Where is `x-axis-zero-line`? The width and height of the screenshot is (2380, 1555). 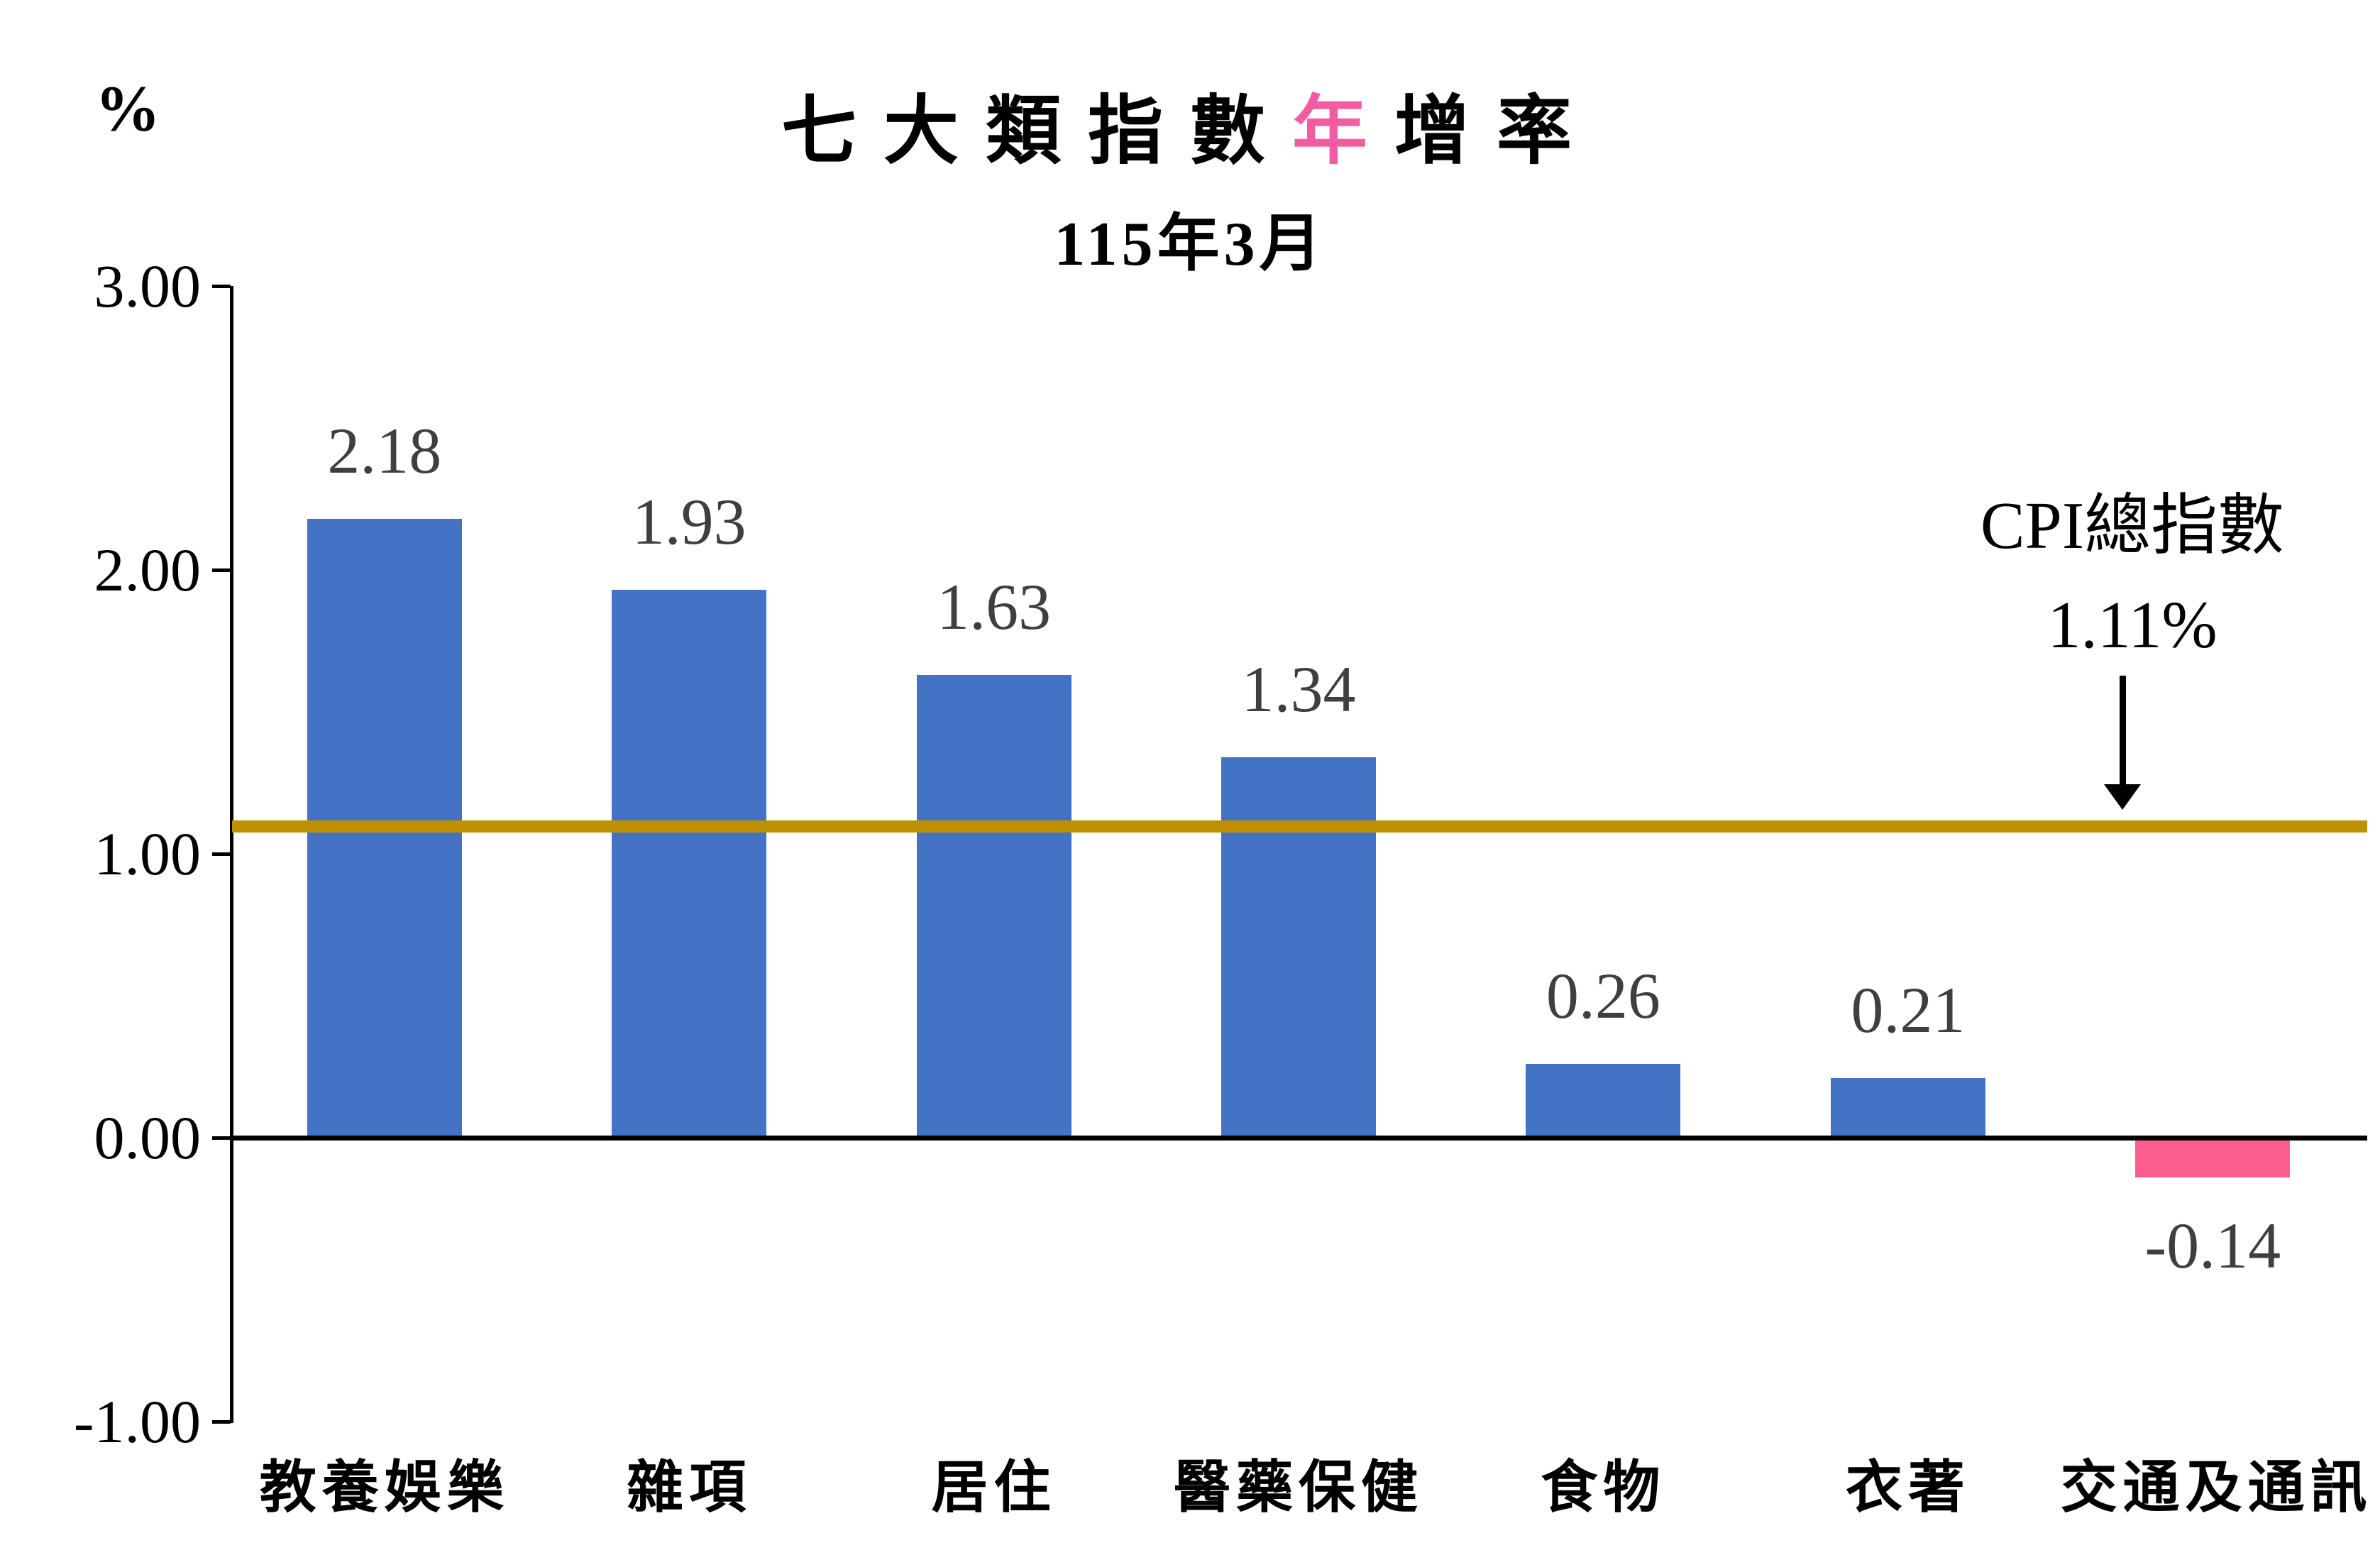
x-axis-zero-line is located at coordinates (1298, 1139).